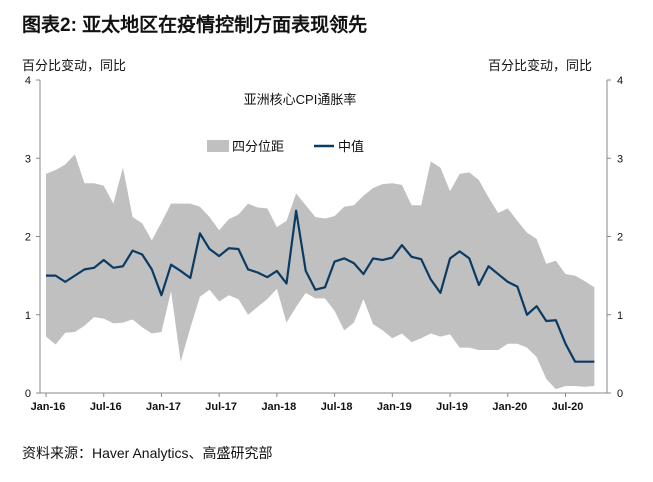 Image resolution: width=653 pixels, height=482 pixels. I want to click on right-y-tick-label: 3, so click(620, 159).